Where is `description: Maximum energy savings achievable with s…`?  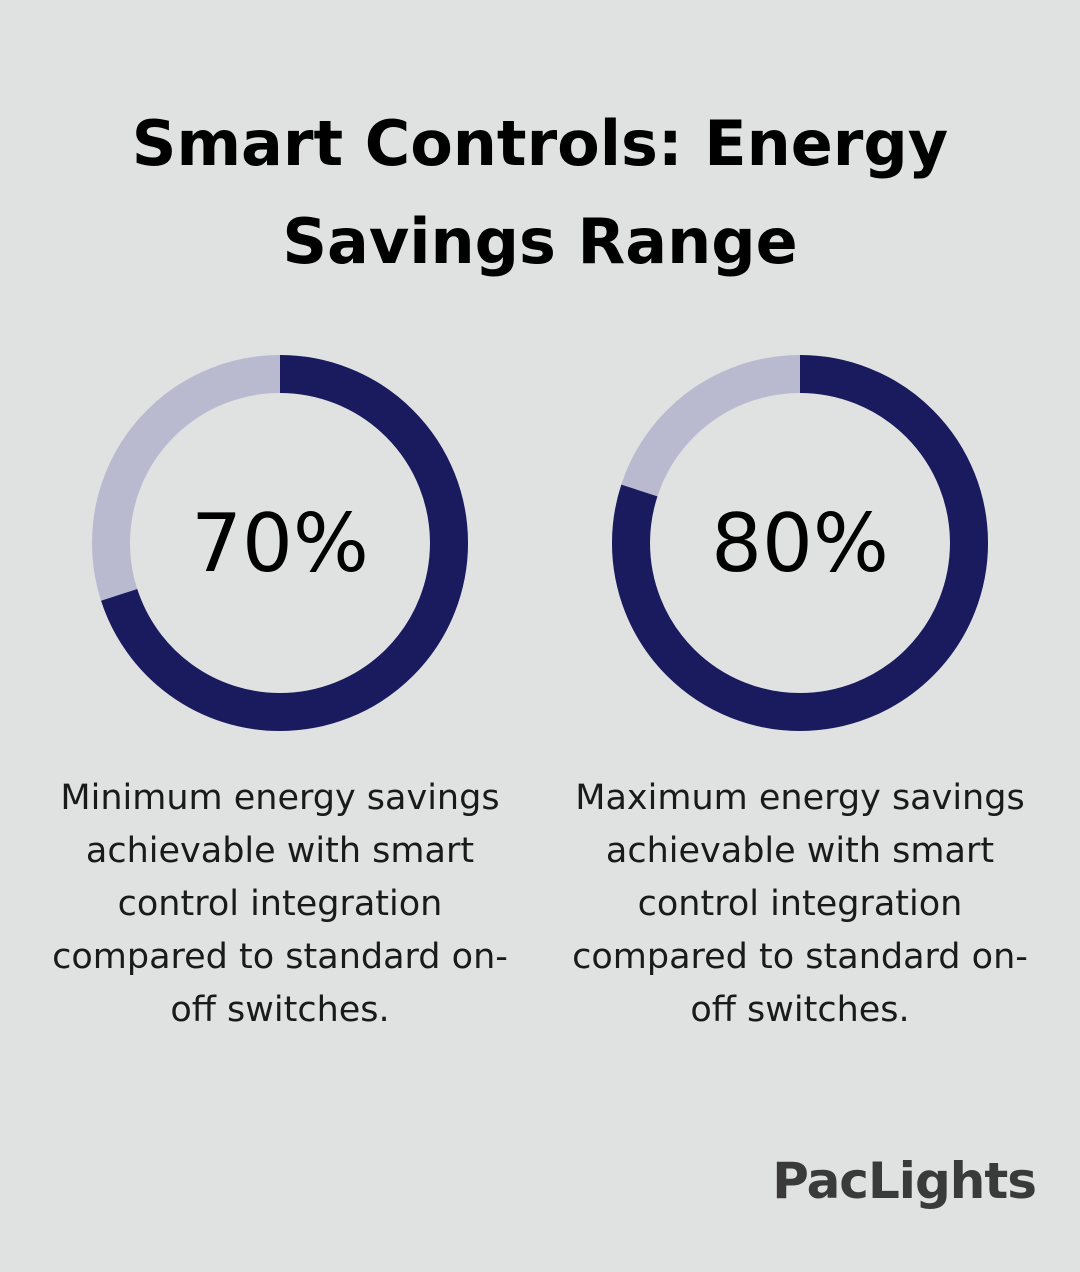
description: Maximum energy savings achievable with s… is located at coordinates (800, 904).